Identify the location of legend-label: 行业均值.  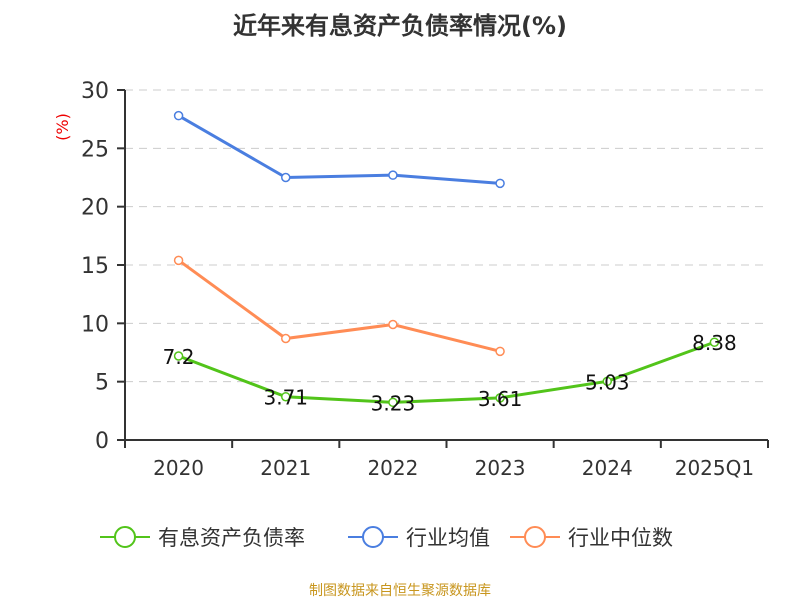
(448, 538).